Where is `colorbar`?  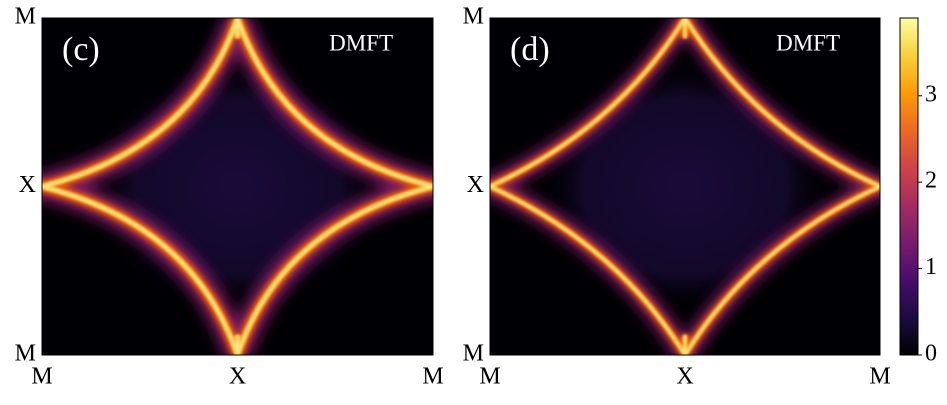 colorbar is located at coordinates (909, 186).